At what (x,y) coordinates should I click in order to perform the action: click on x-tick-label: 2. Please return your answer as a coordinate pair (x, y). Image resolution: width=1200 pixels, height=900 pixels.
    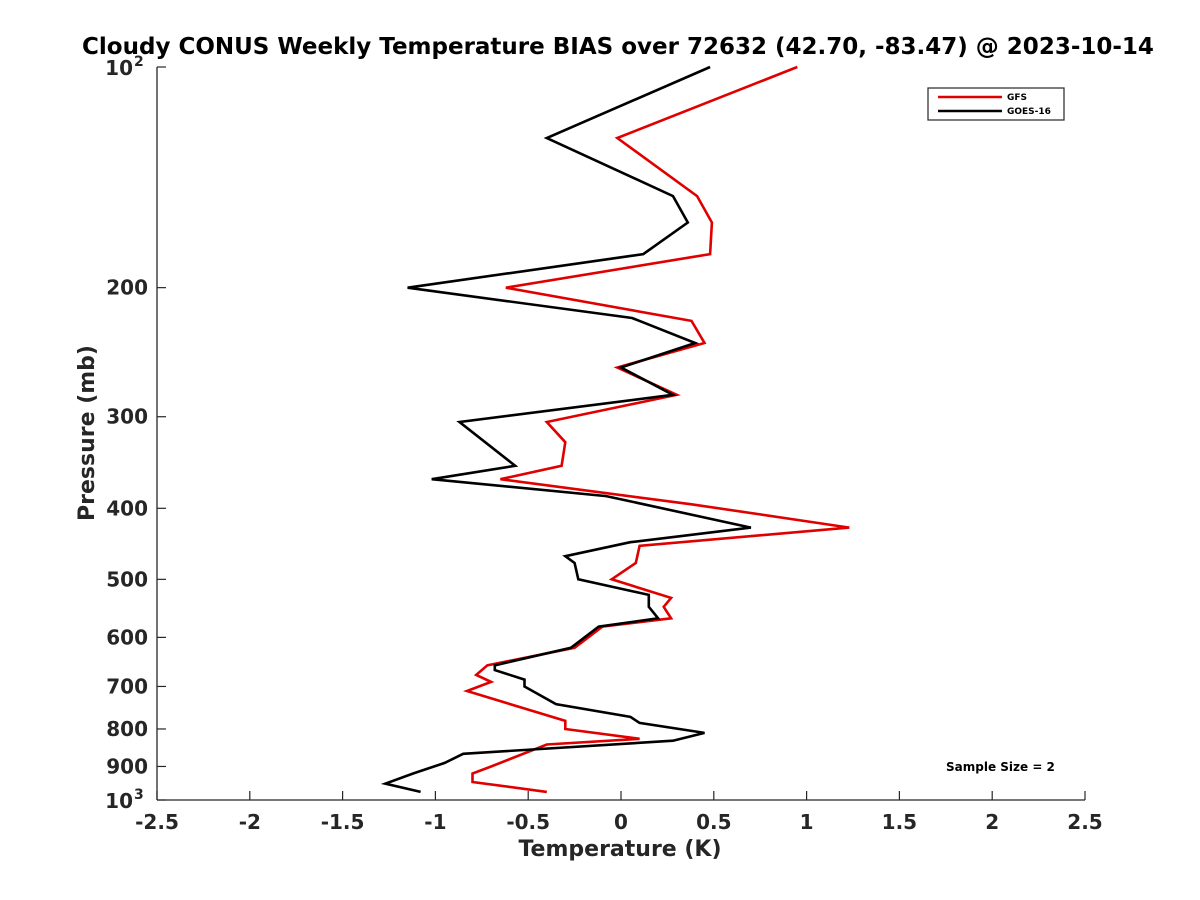
    Looking at the image, I should click on (992, 822).